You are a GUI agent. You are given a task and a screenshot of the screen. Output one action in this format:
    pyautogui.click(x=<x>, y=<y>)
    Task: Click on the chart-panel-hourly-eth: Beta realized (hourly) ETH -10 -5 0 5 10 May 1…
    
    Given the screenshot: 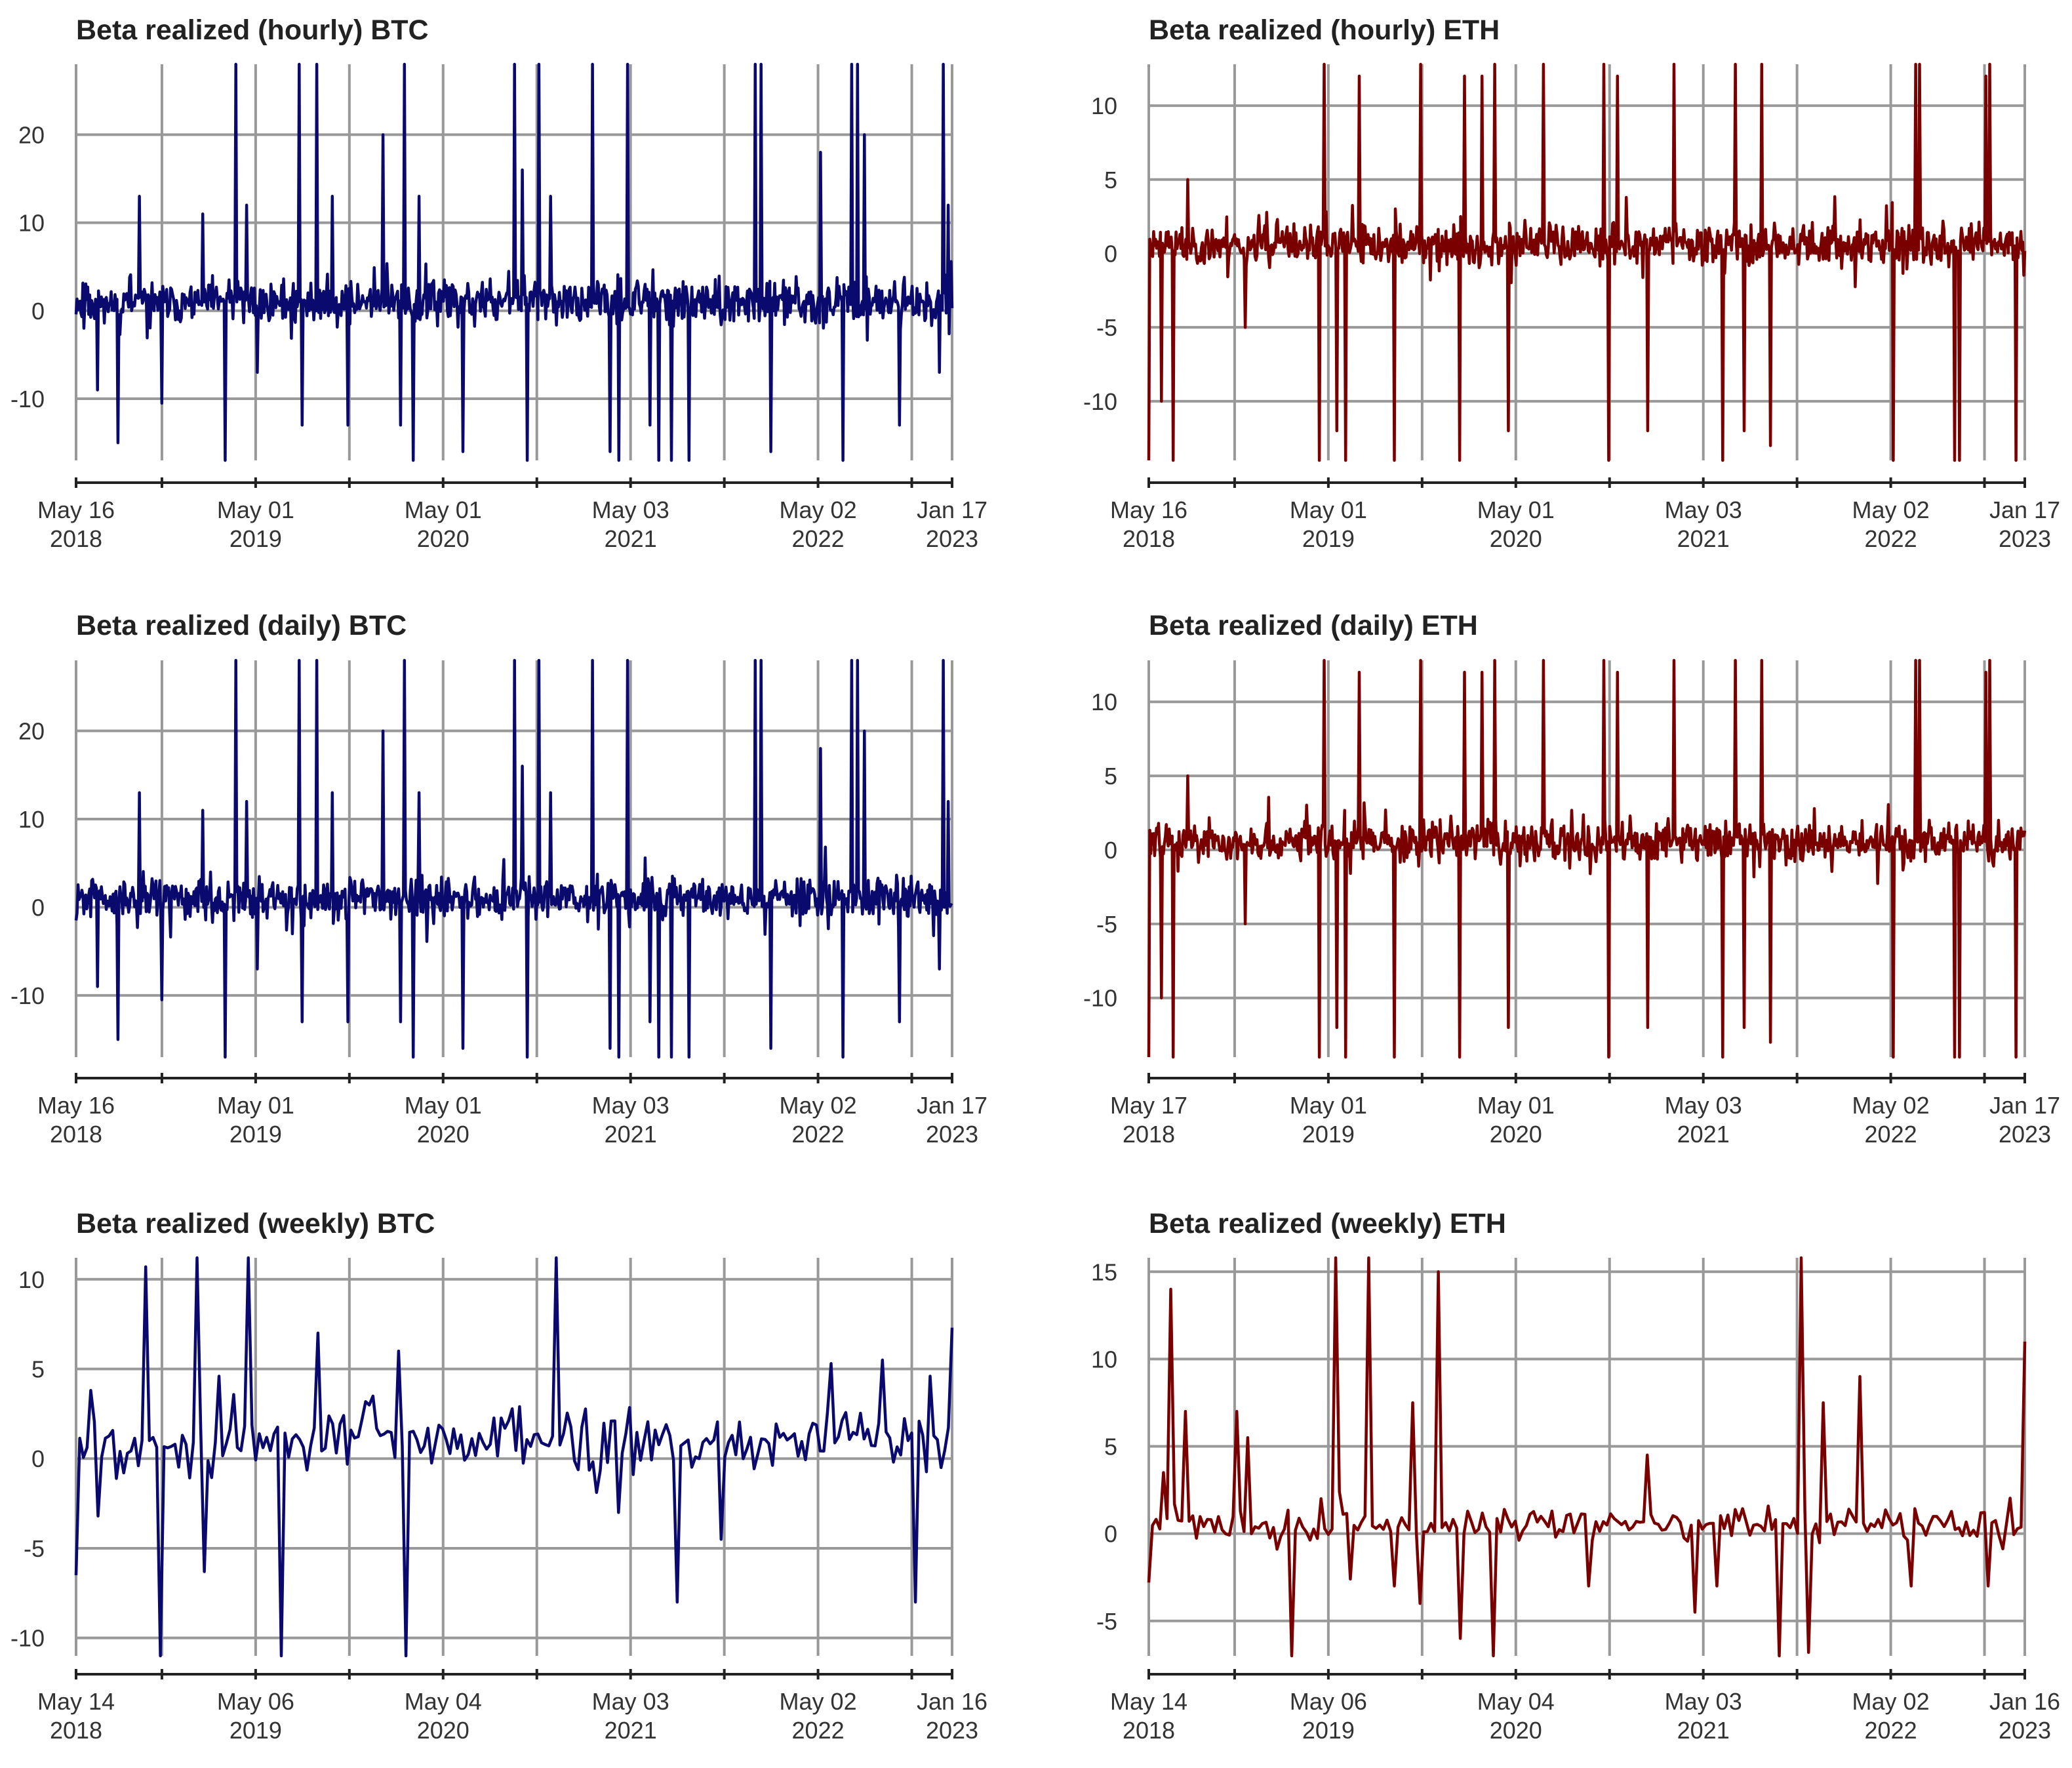 What is the action you would take?
    pyautogui.click(x=1571, y=283)
    